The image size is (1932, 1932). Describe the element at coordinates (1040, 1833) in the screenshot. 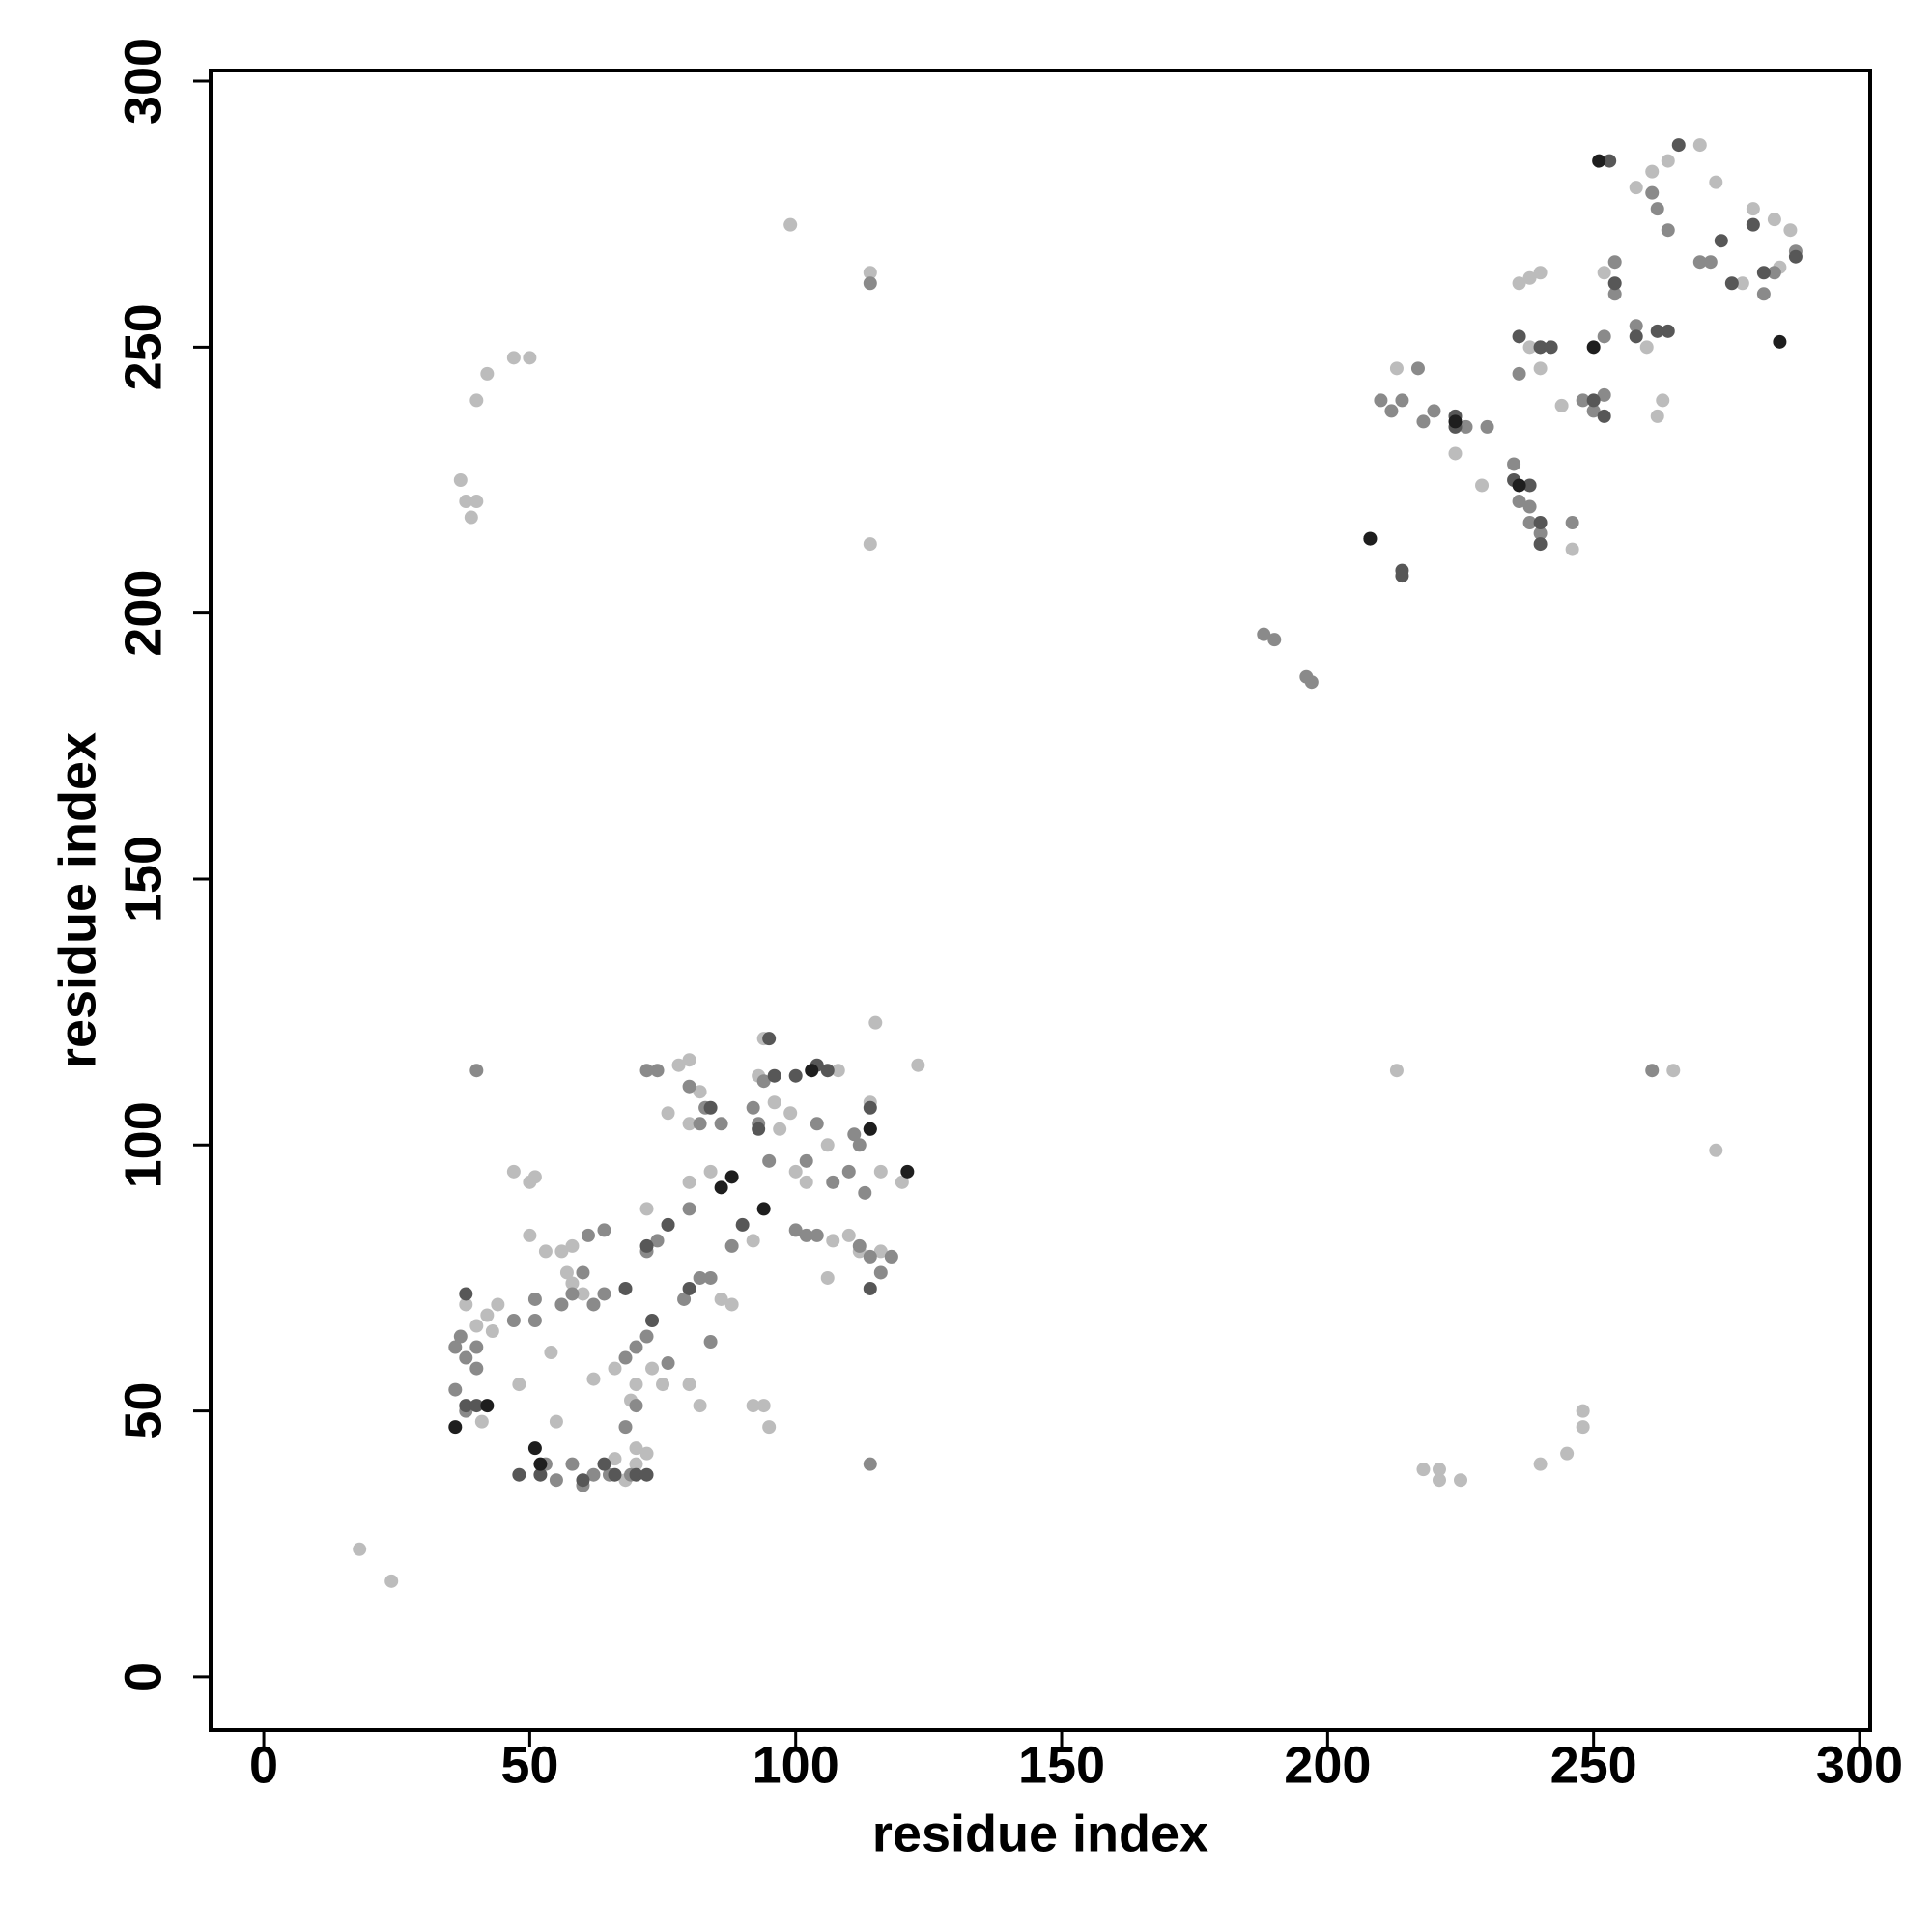

I see `x-axis-title: residue index` at that location.